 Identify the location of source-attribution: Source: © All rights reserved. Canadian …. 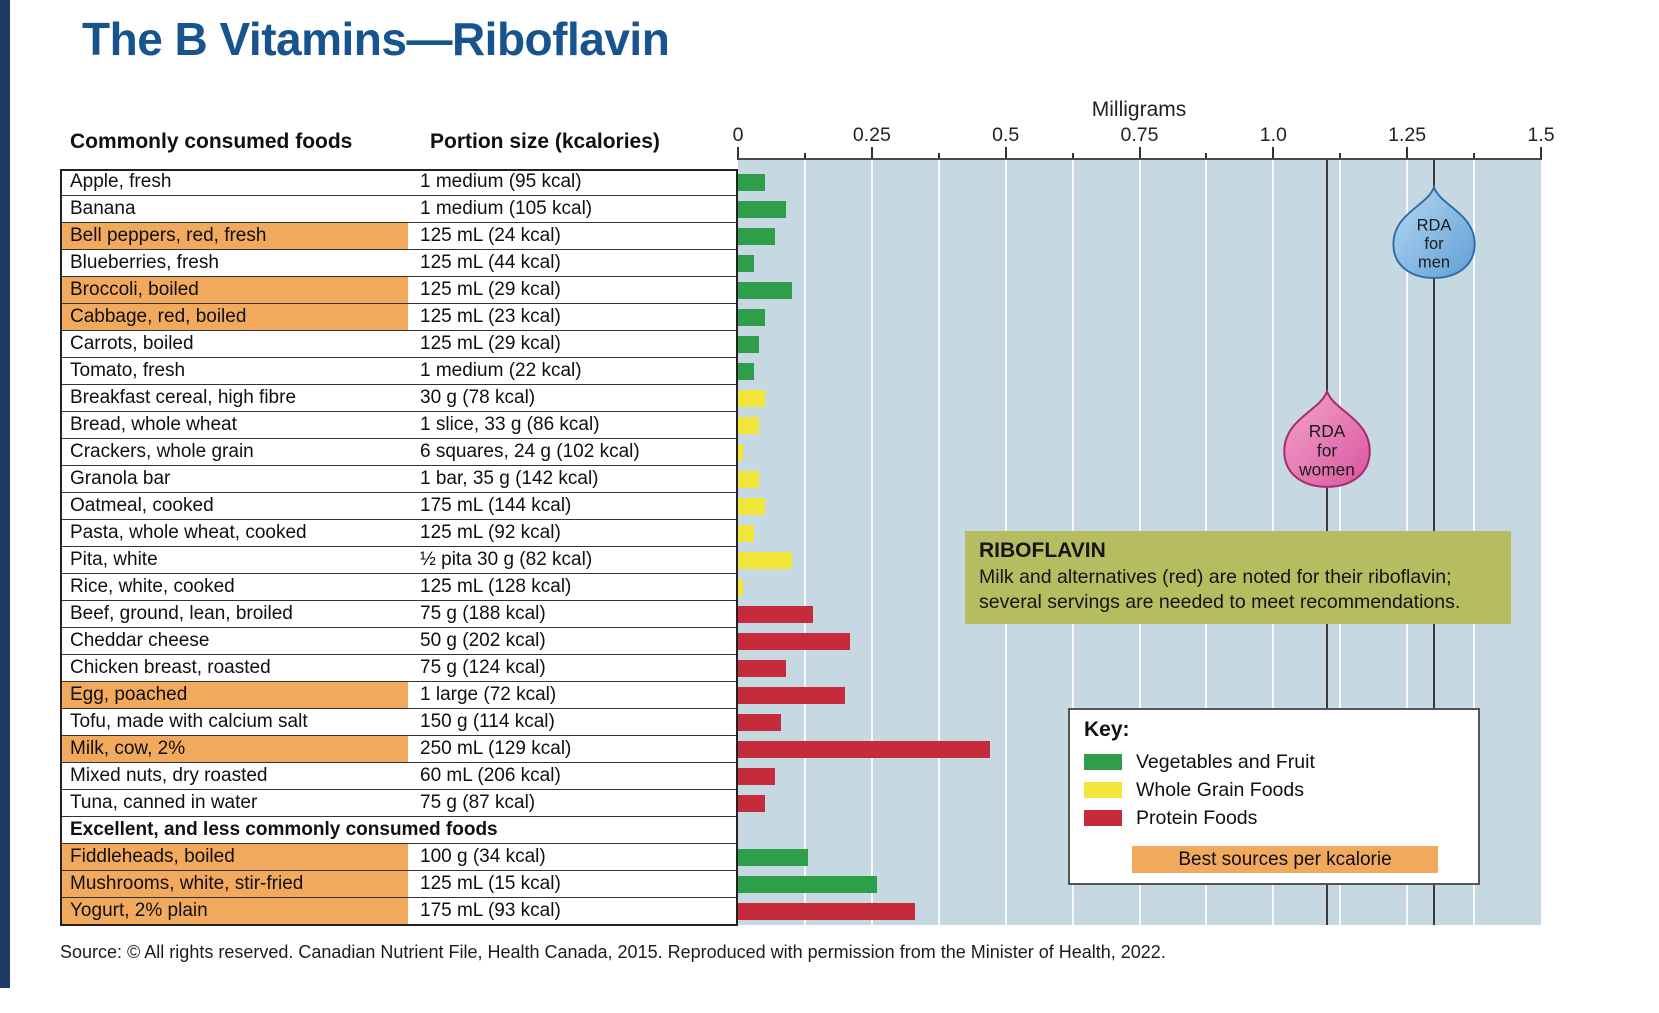
(613, 952).